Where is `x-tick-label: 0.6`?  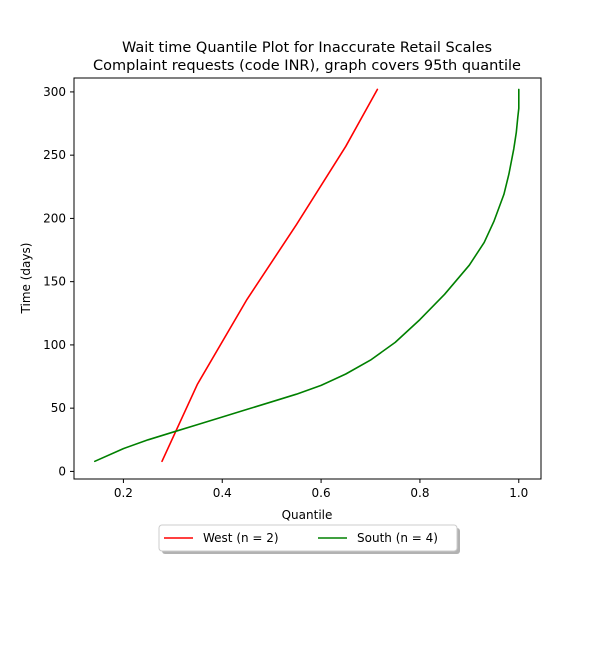
x-tick-label: 0.6 is located at coordinates (321, 493).